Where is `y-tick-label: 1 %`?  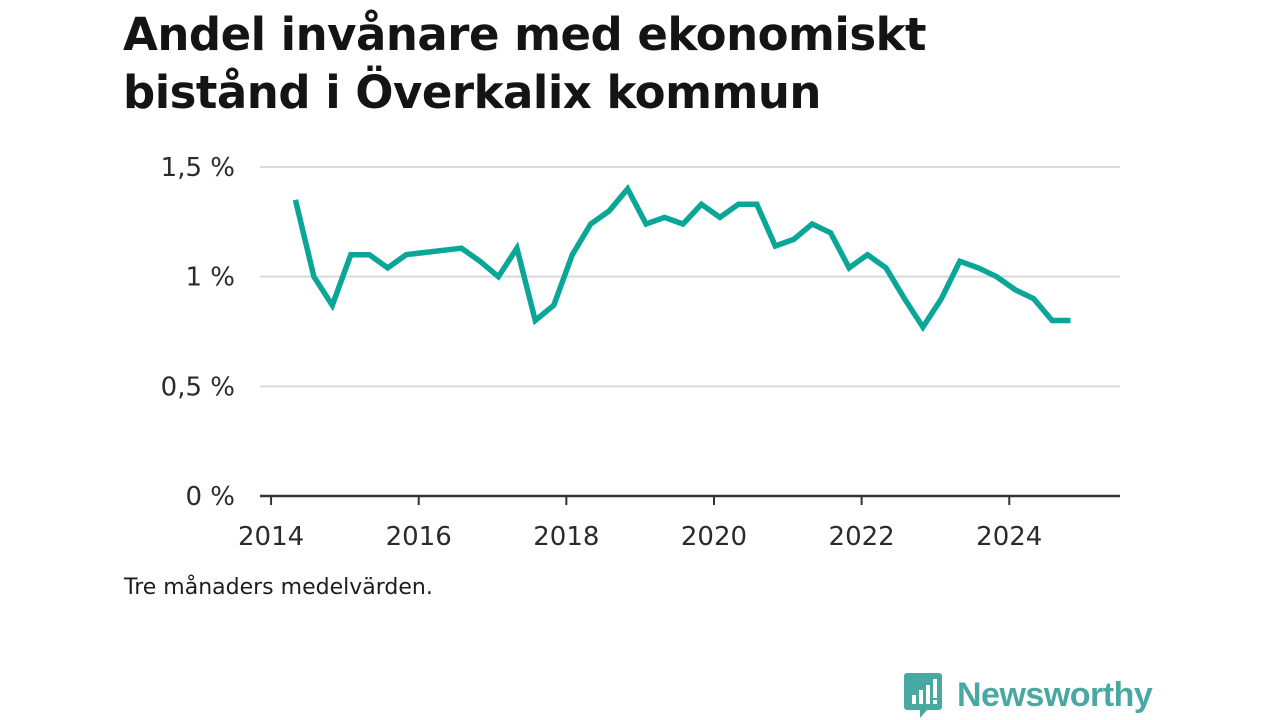 y-tick-label: 1 % is located at coordinates (210, 278).